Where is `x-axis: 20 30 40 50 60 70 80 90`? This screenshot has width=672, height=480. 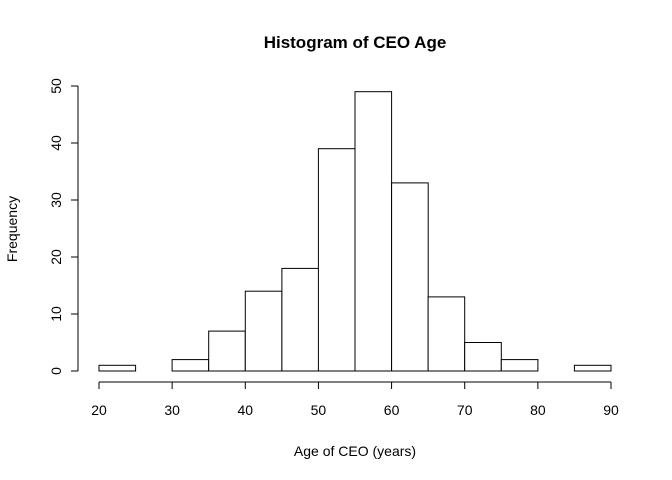
x-axis: 20 30 40 50 60 70 80 90 is located at coordinates (355, 399).